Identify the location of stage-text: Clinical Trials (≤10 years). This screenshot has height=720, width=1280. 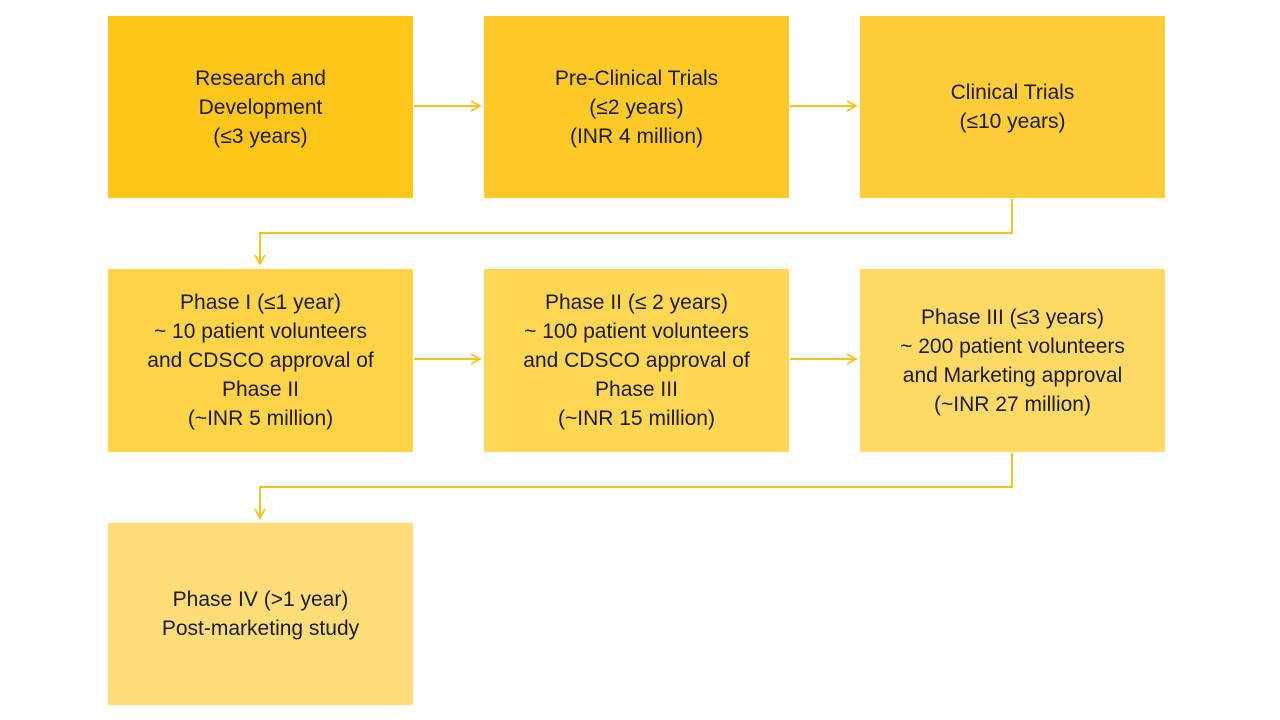
(1013, 107).